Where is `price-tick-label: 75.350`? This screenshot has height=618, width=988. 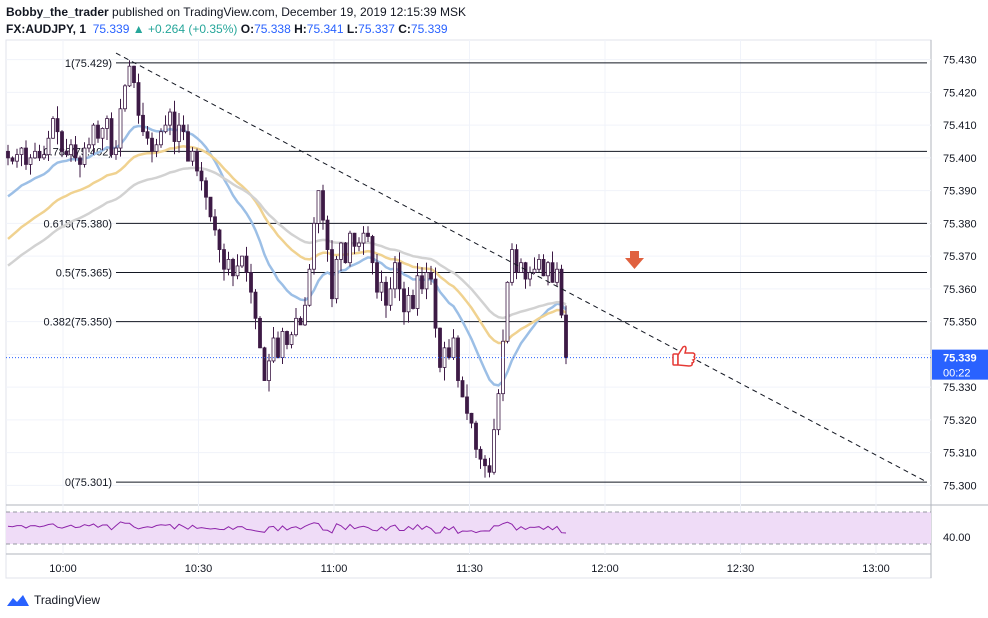
price-tick-label: 75.350 is located at coordinates (960, 323).